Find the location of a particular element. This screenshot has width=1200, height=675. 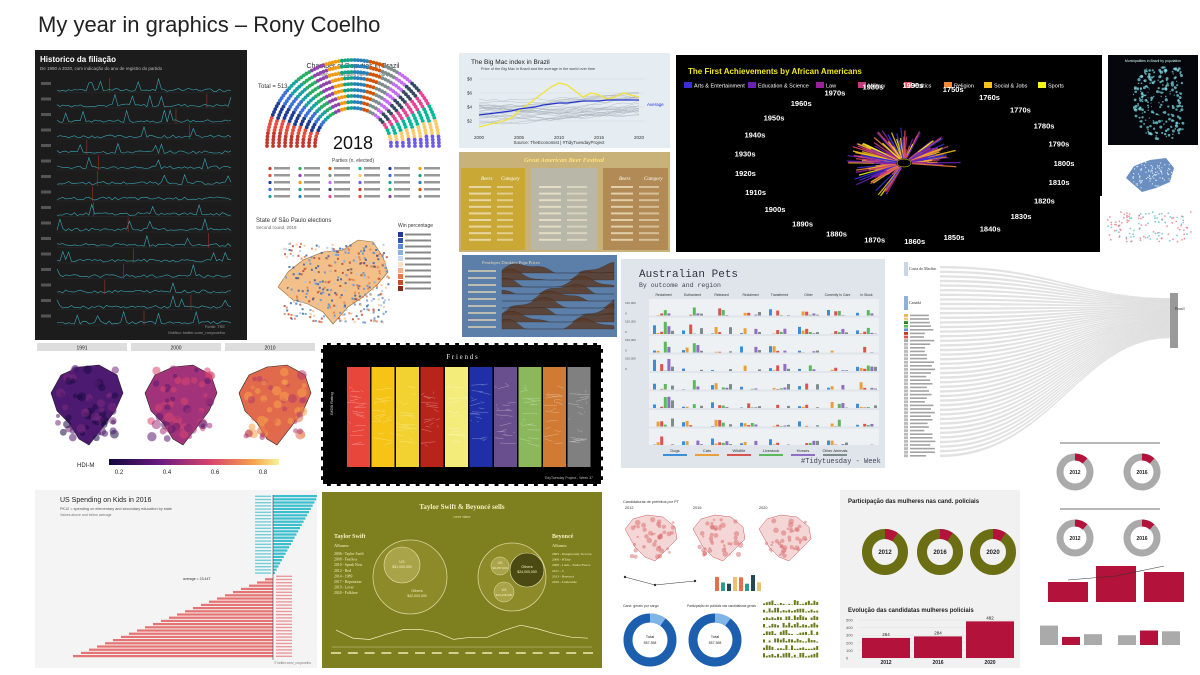

chamber-legend-swatch is located at coordinates (360, 175).